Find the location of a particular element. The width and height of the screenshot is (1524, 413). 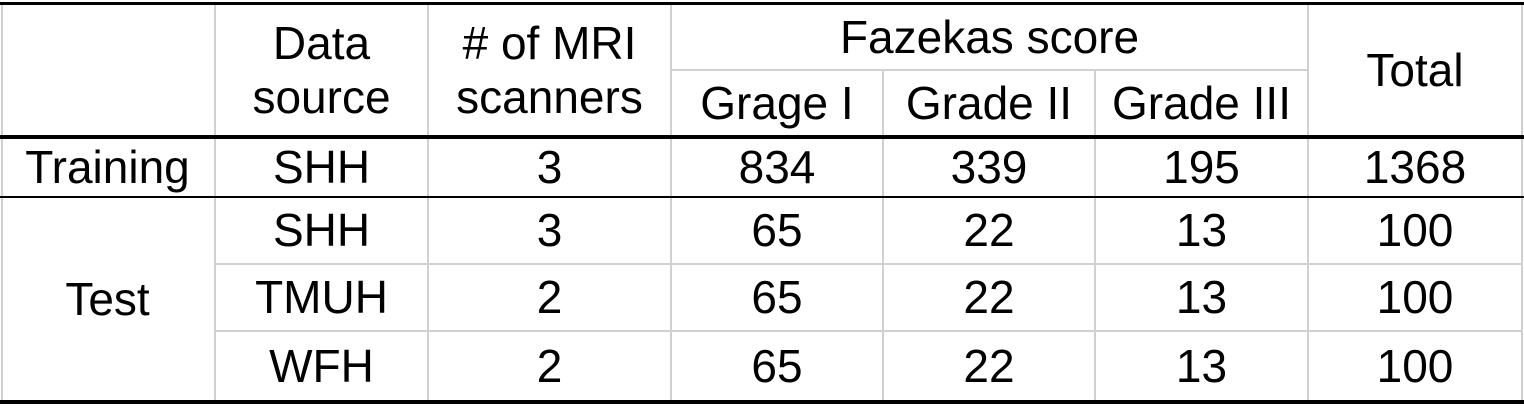

top-rule is located at coordinates (762, 3).